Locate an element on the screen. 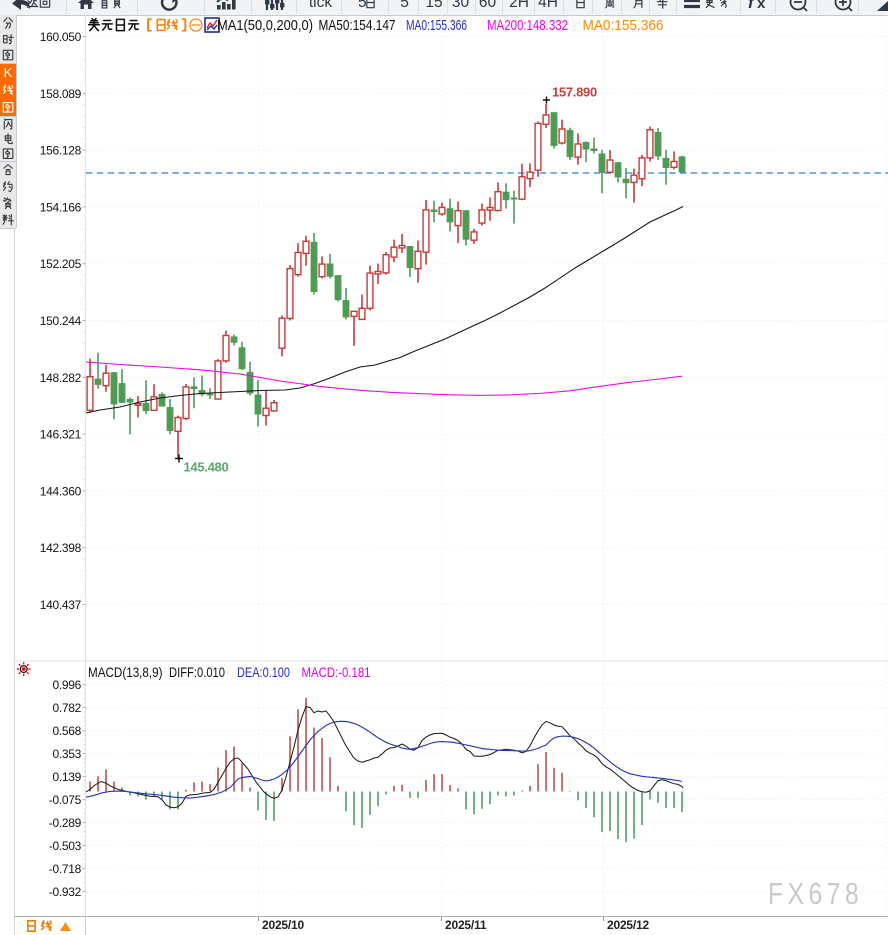 The width and height of the screenshot is (888, 935). svg-text: 154.166 is located at coordinates (61, 207).